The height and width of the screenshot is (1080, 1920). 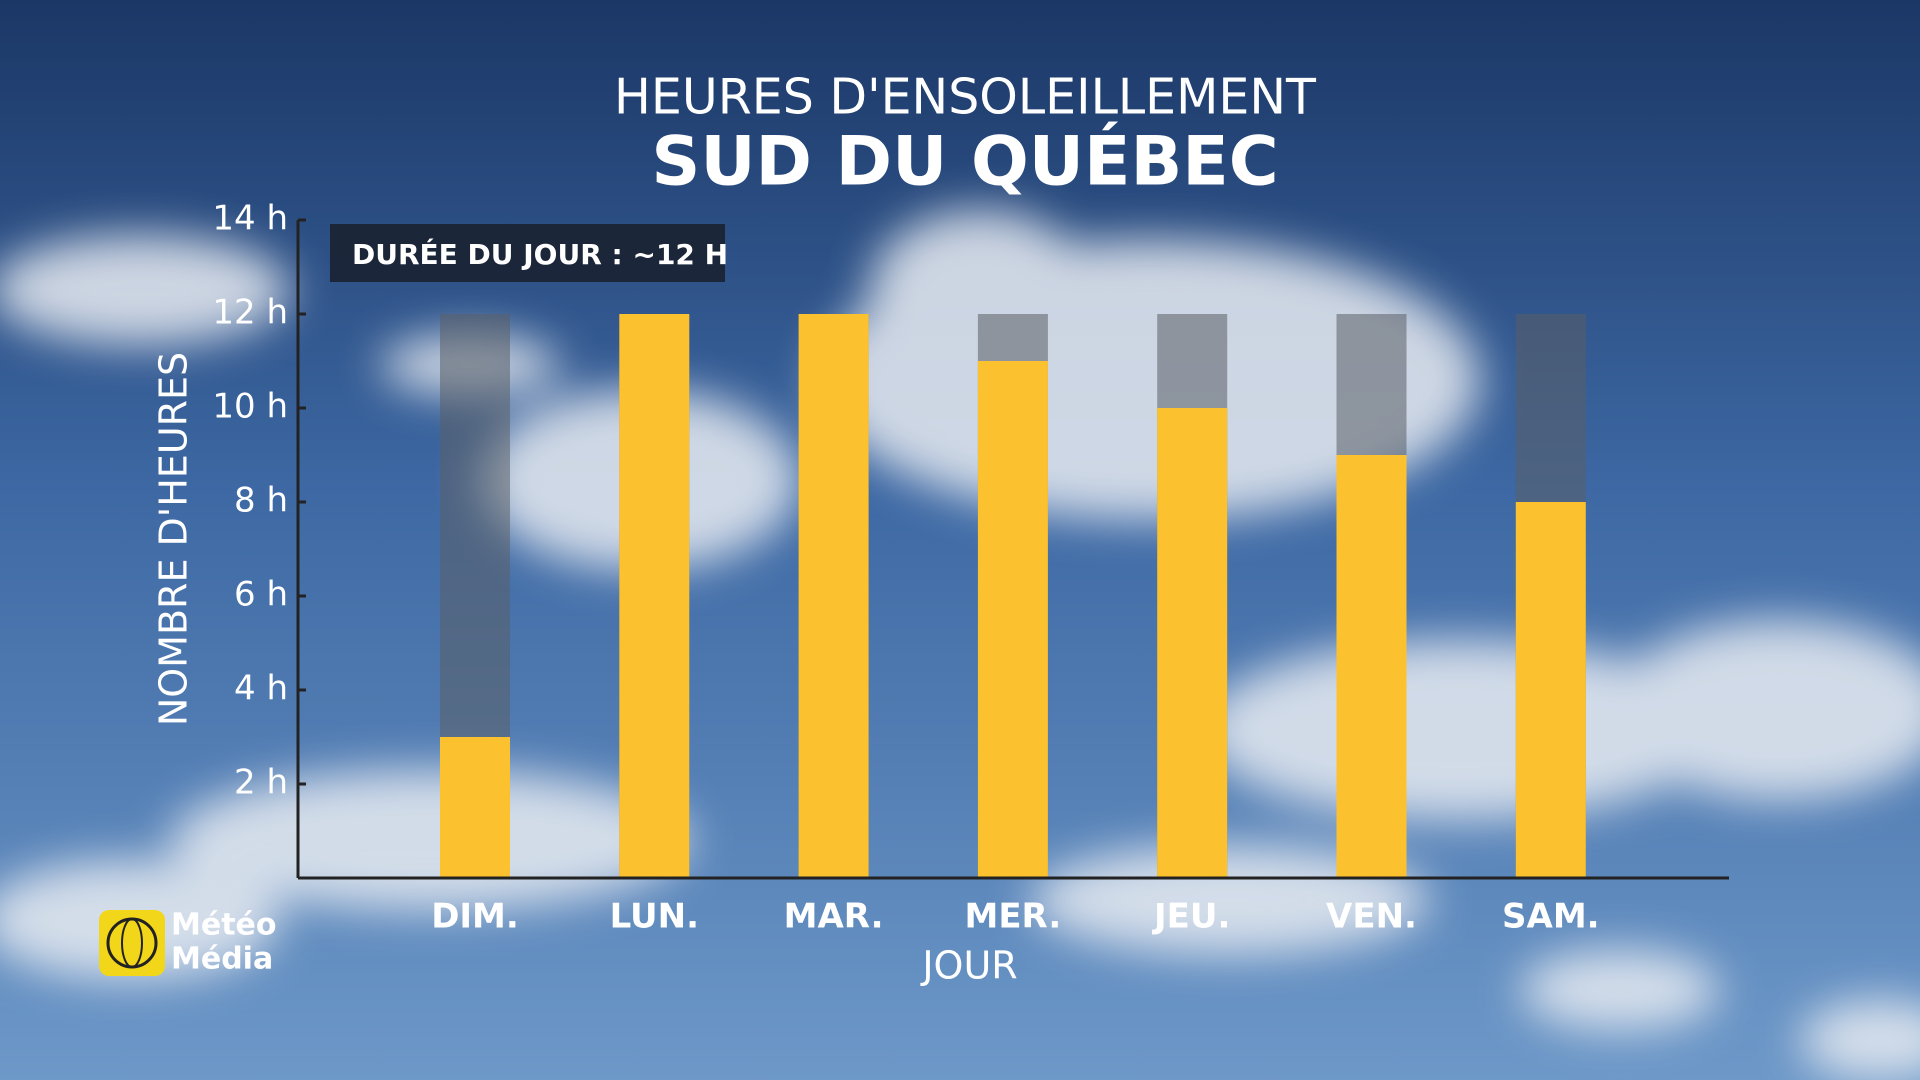 I want to click on x-tick-label: SAM., so click(x=1551, y=917).